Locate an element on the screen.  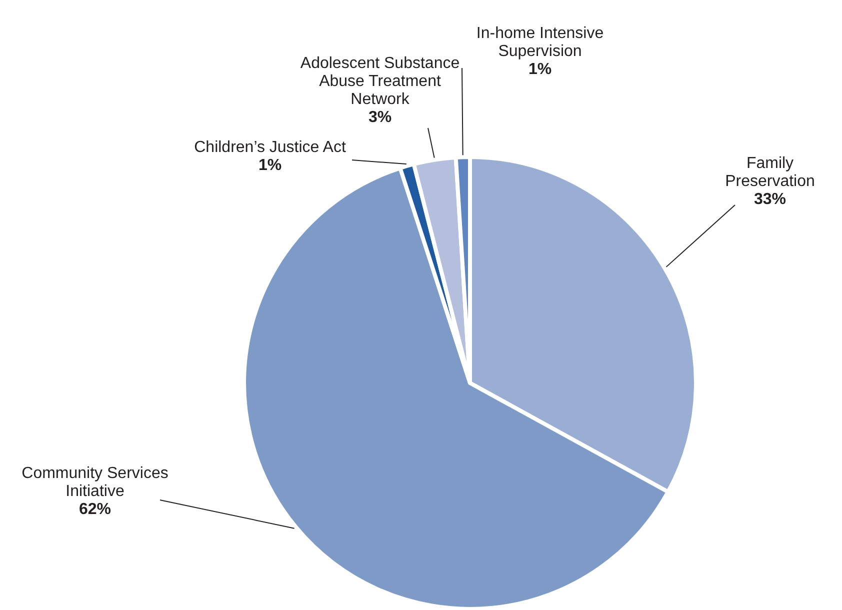
data-label: 3% is located at coordinates (380, 117).